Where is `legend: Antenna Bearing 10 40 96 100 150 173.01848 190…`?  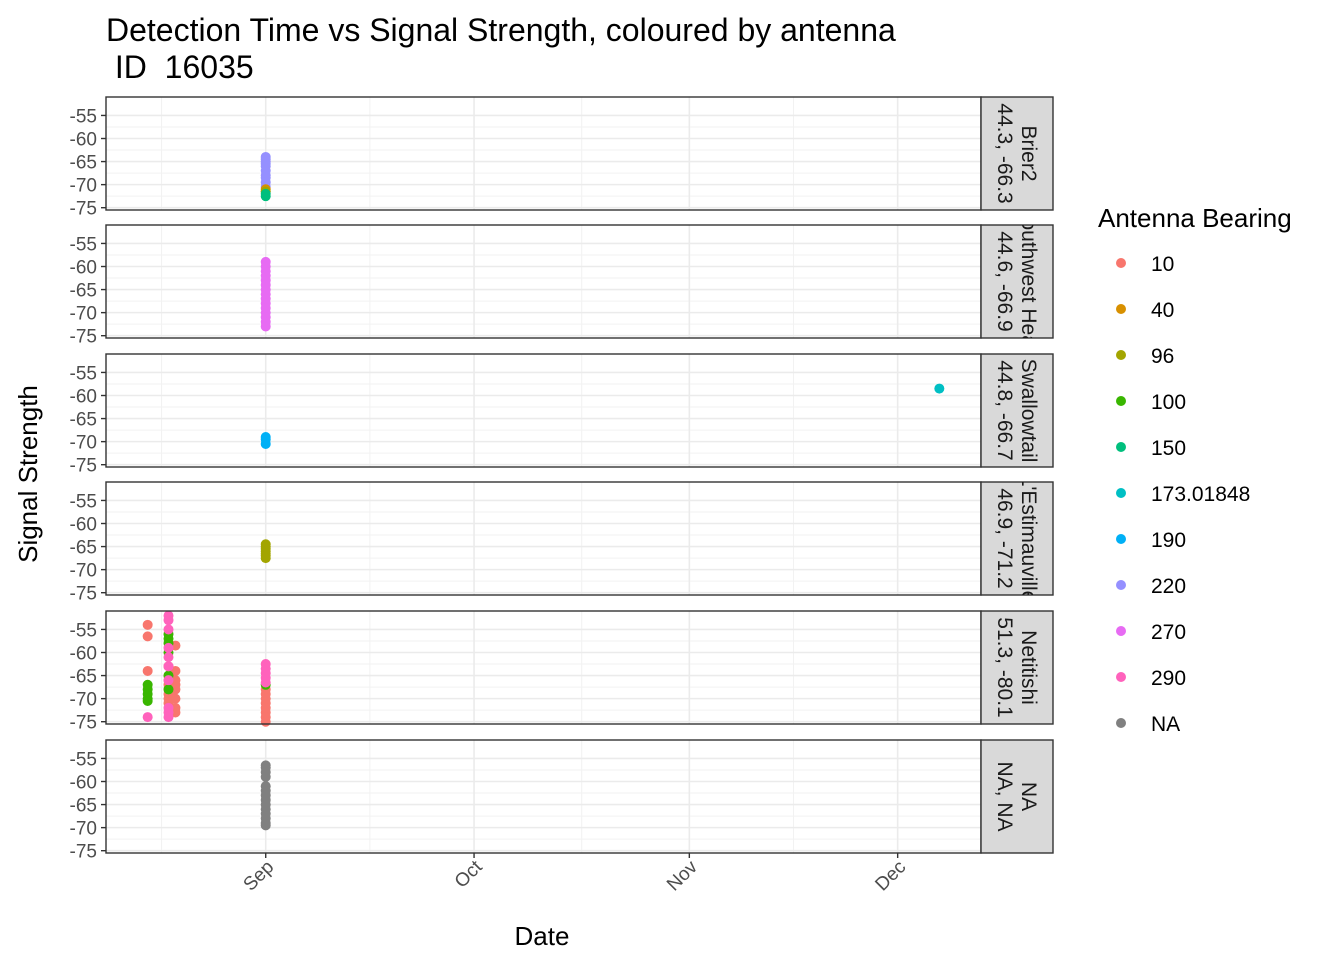
legend: Antenna Bearing 10 40 96 100 150 173.01848 190… is located at coordinates (1195, 469).